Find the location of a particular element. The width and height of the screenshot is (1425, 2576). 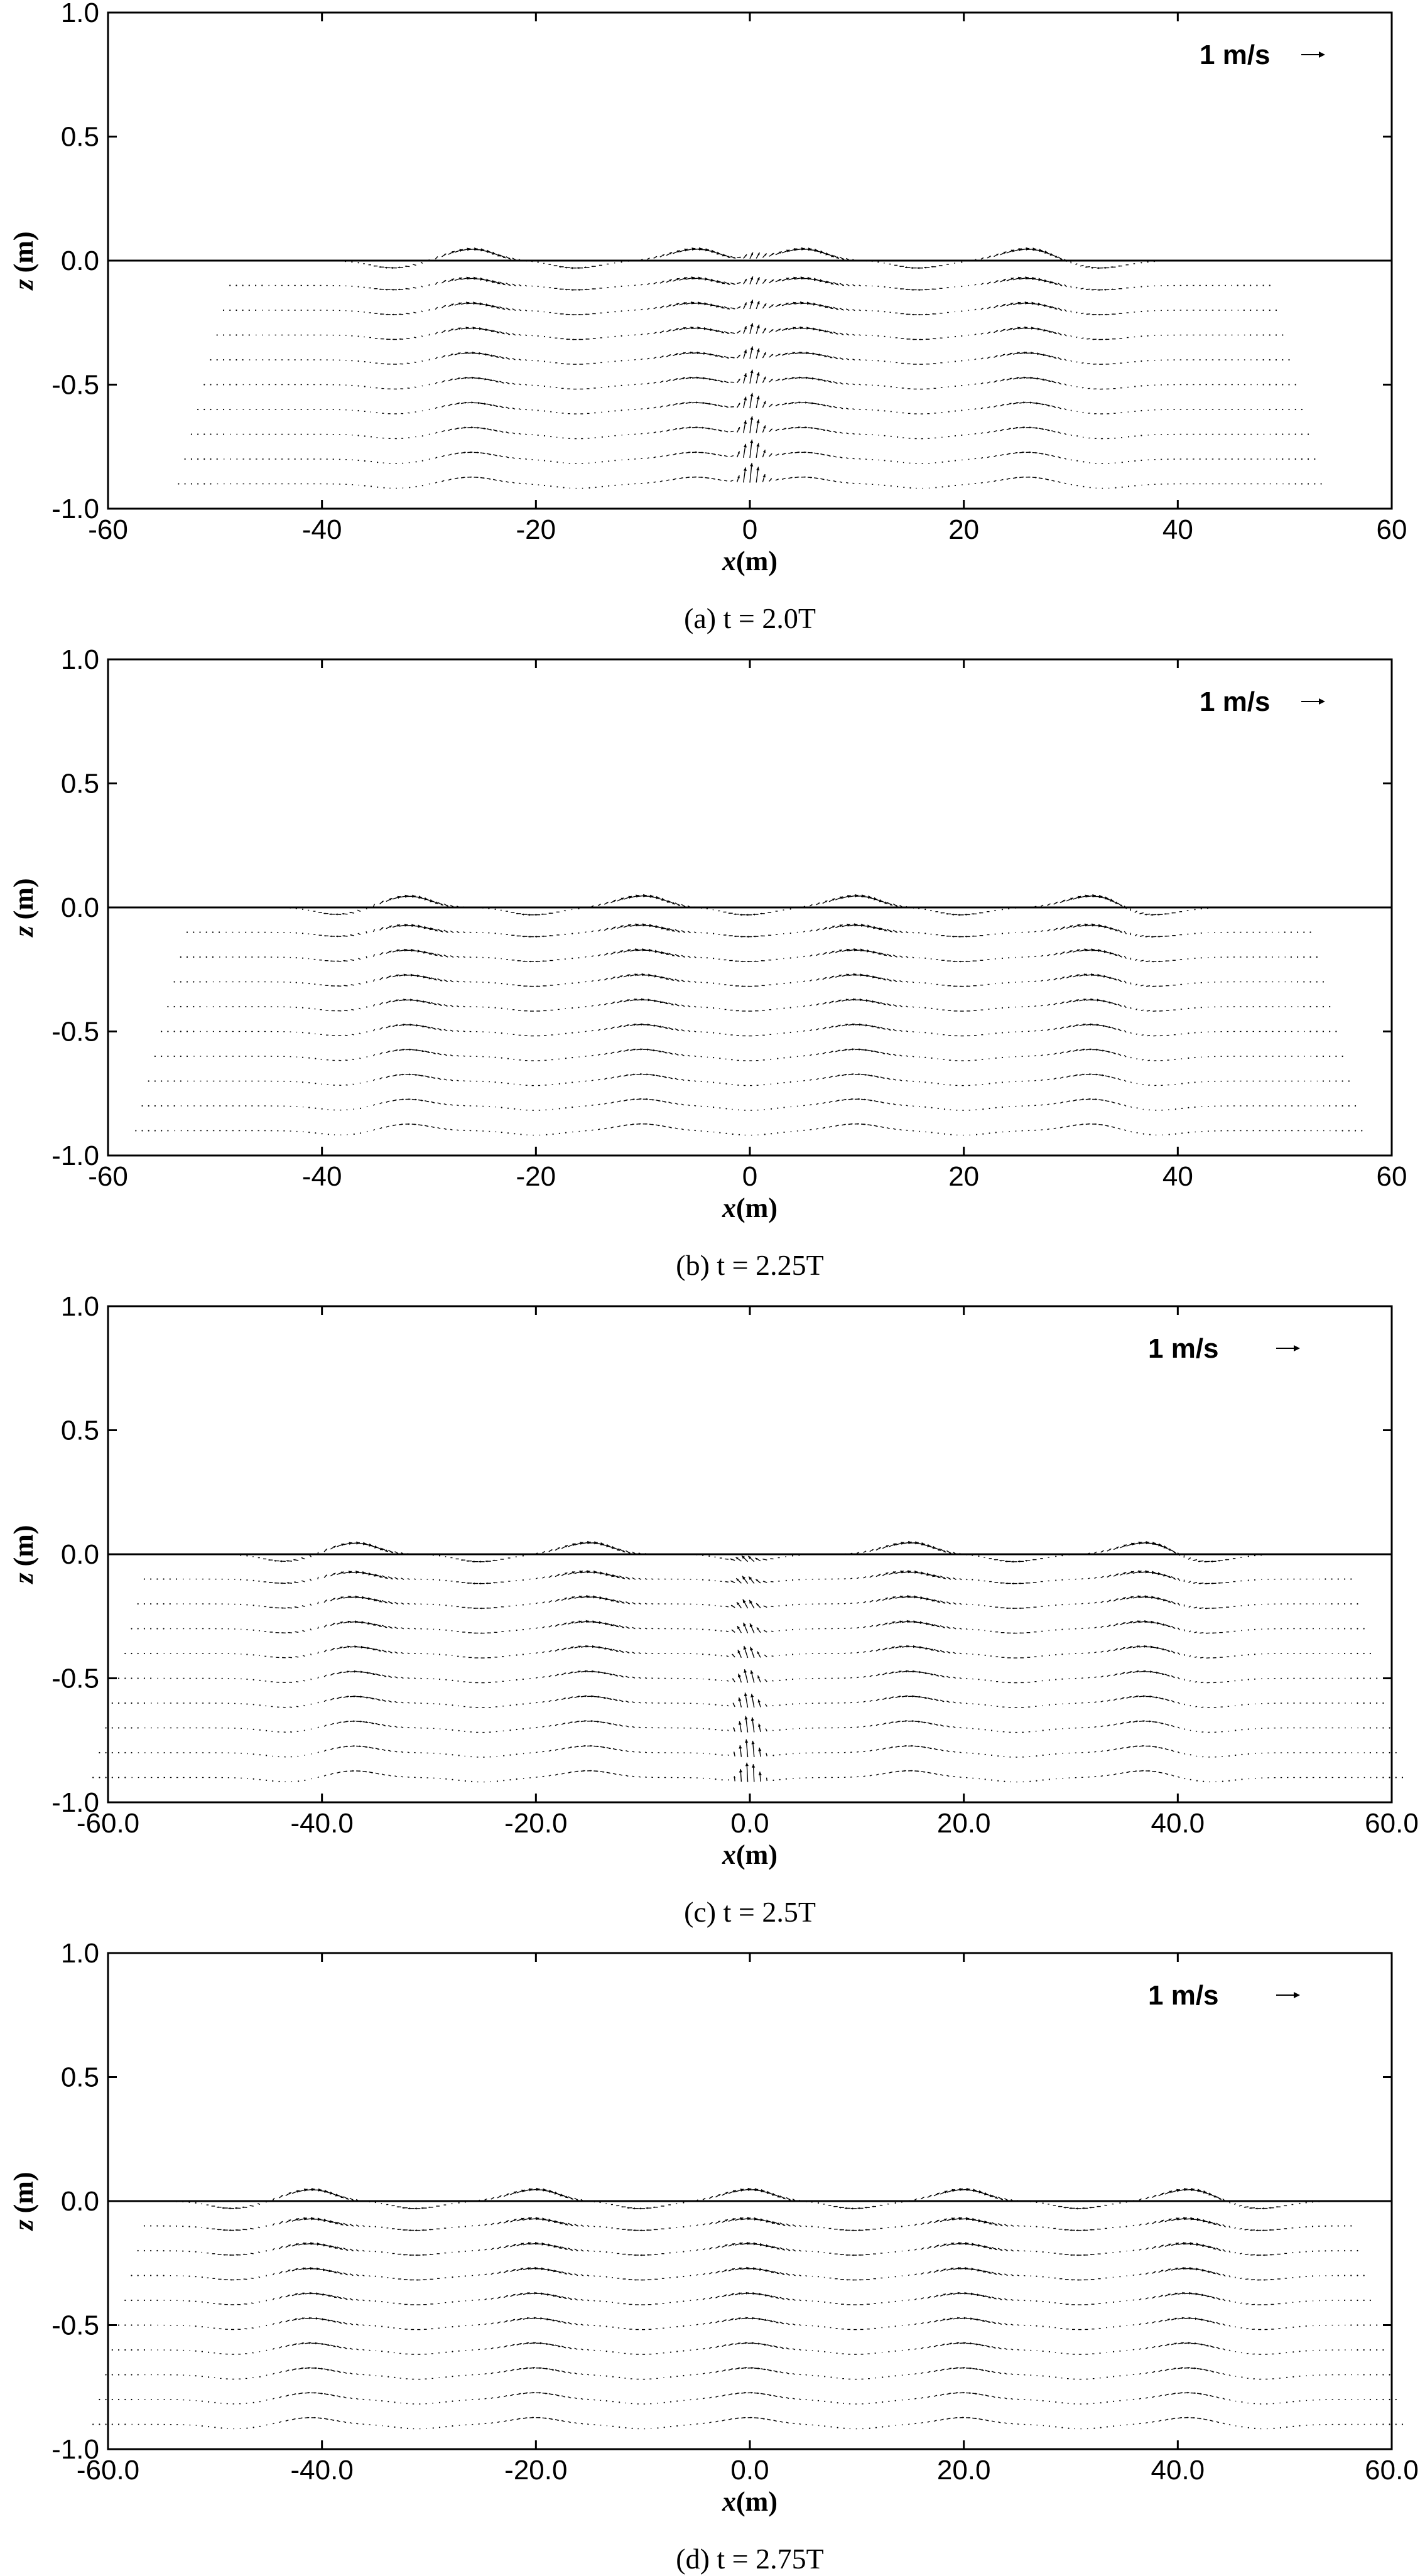

x-tick-label: -40.0 is located at coordinates (323, 1824).